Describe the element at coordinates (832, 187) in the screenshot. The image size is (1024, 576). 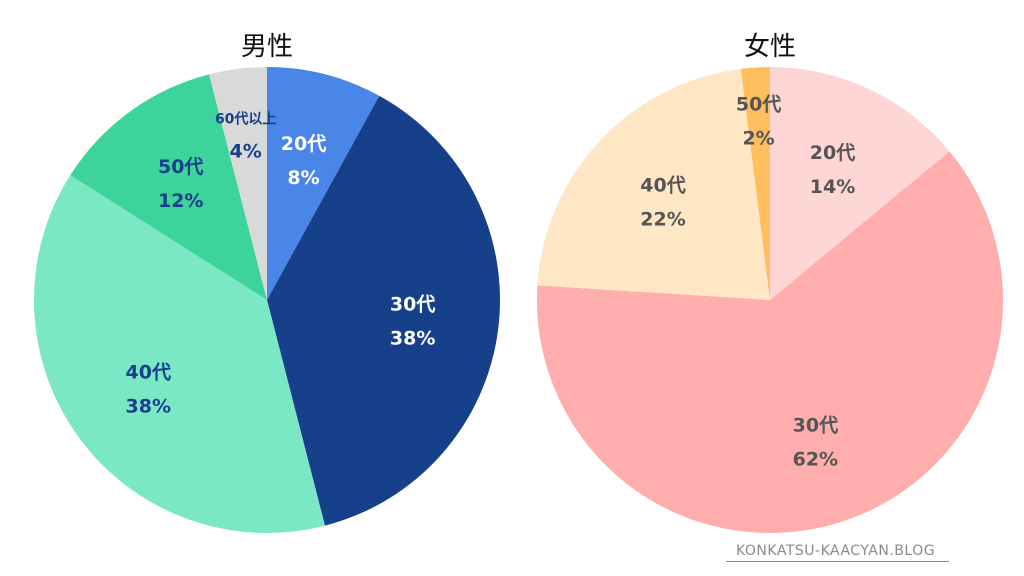
I see `slice-value-label: 14%` at that location.